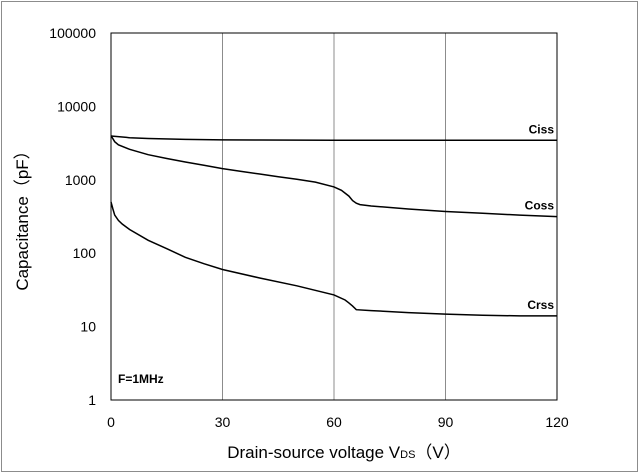 The height and width of the screenshot is (475, 641). I want to click on y-tick-label: 100, so click(85, 253).